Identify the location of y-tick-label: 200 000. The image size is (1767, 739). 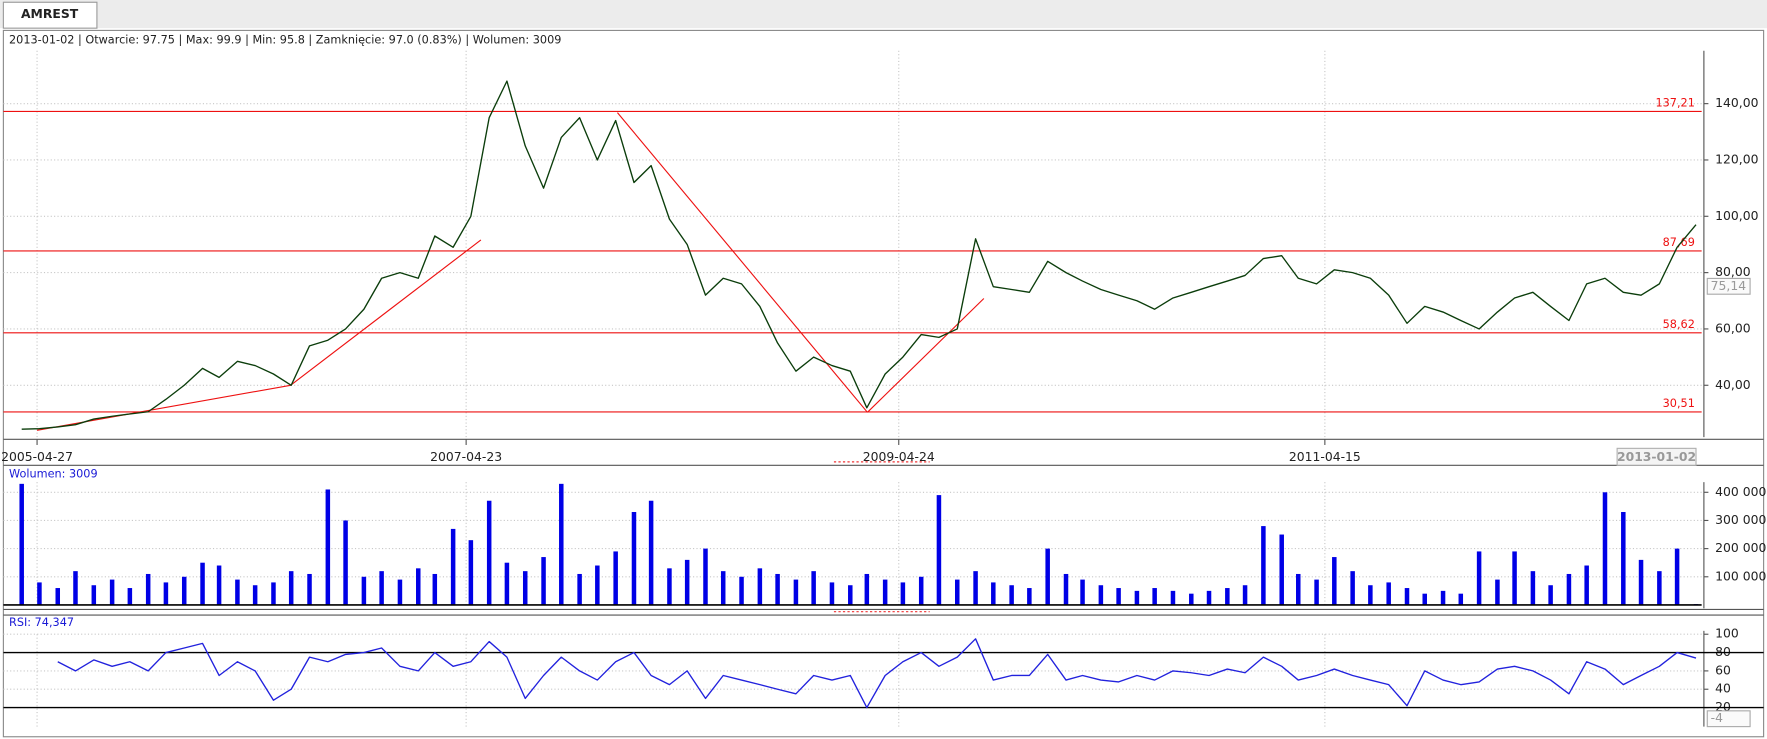
(1740, 547).